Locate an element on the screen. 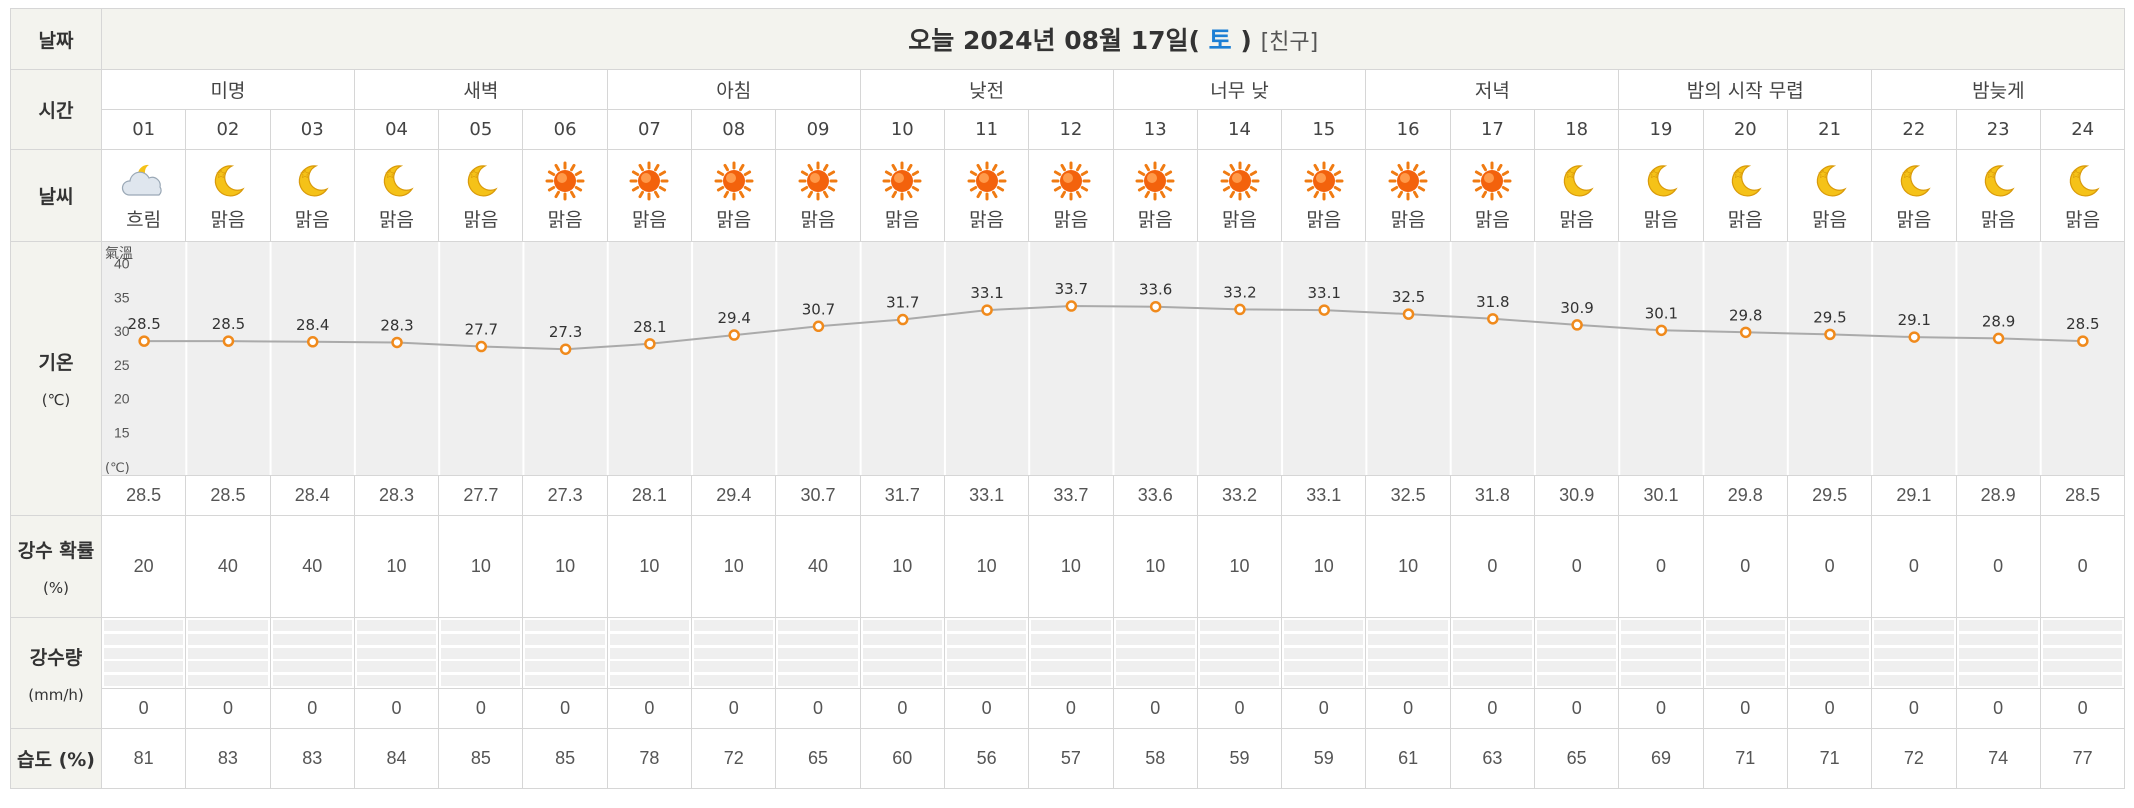  hour-cell: 08 is located at coordinates (734, 129).